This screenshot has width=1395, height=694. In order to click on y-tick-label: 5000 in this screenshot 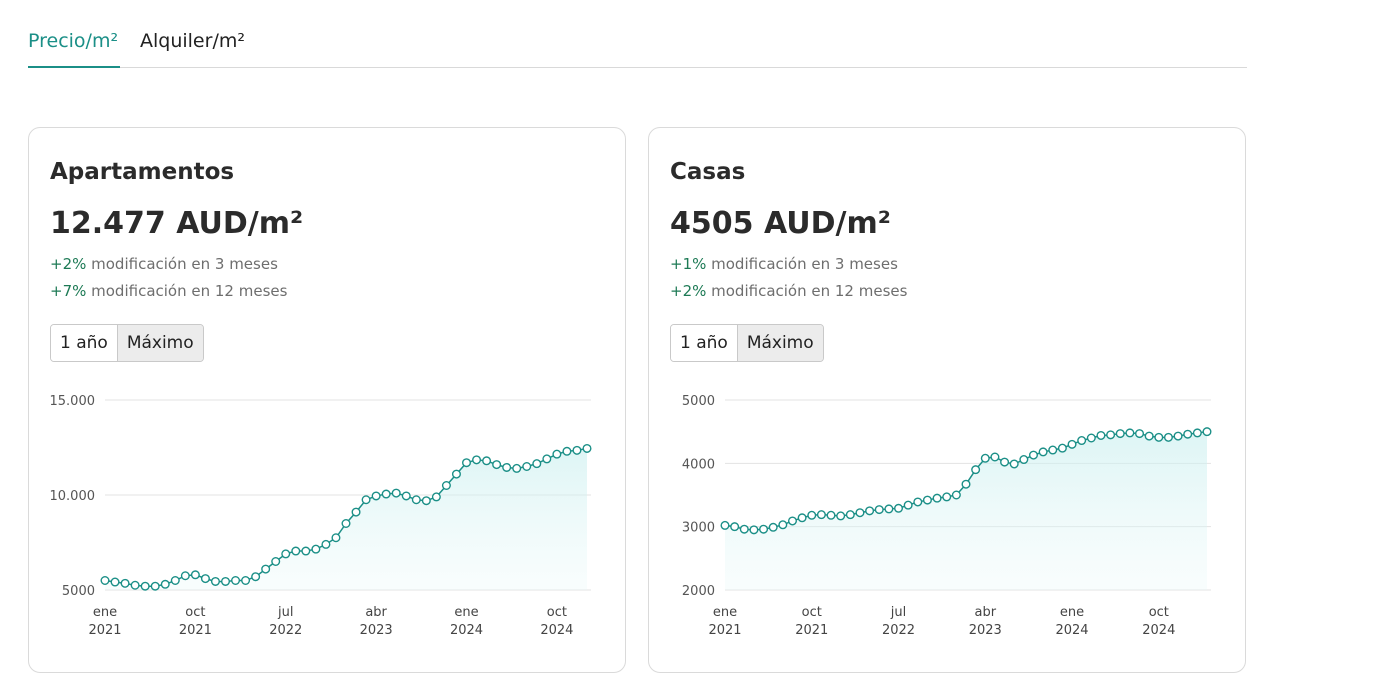, I will do `click(78, 591)`.